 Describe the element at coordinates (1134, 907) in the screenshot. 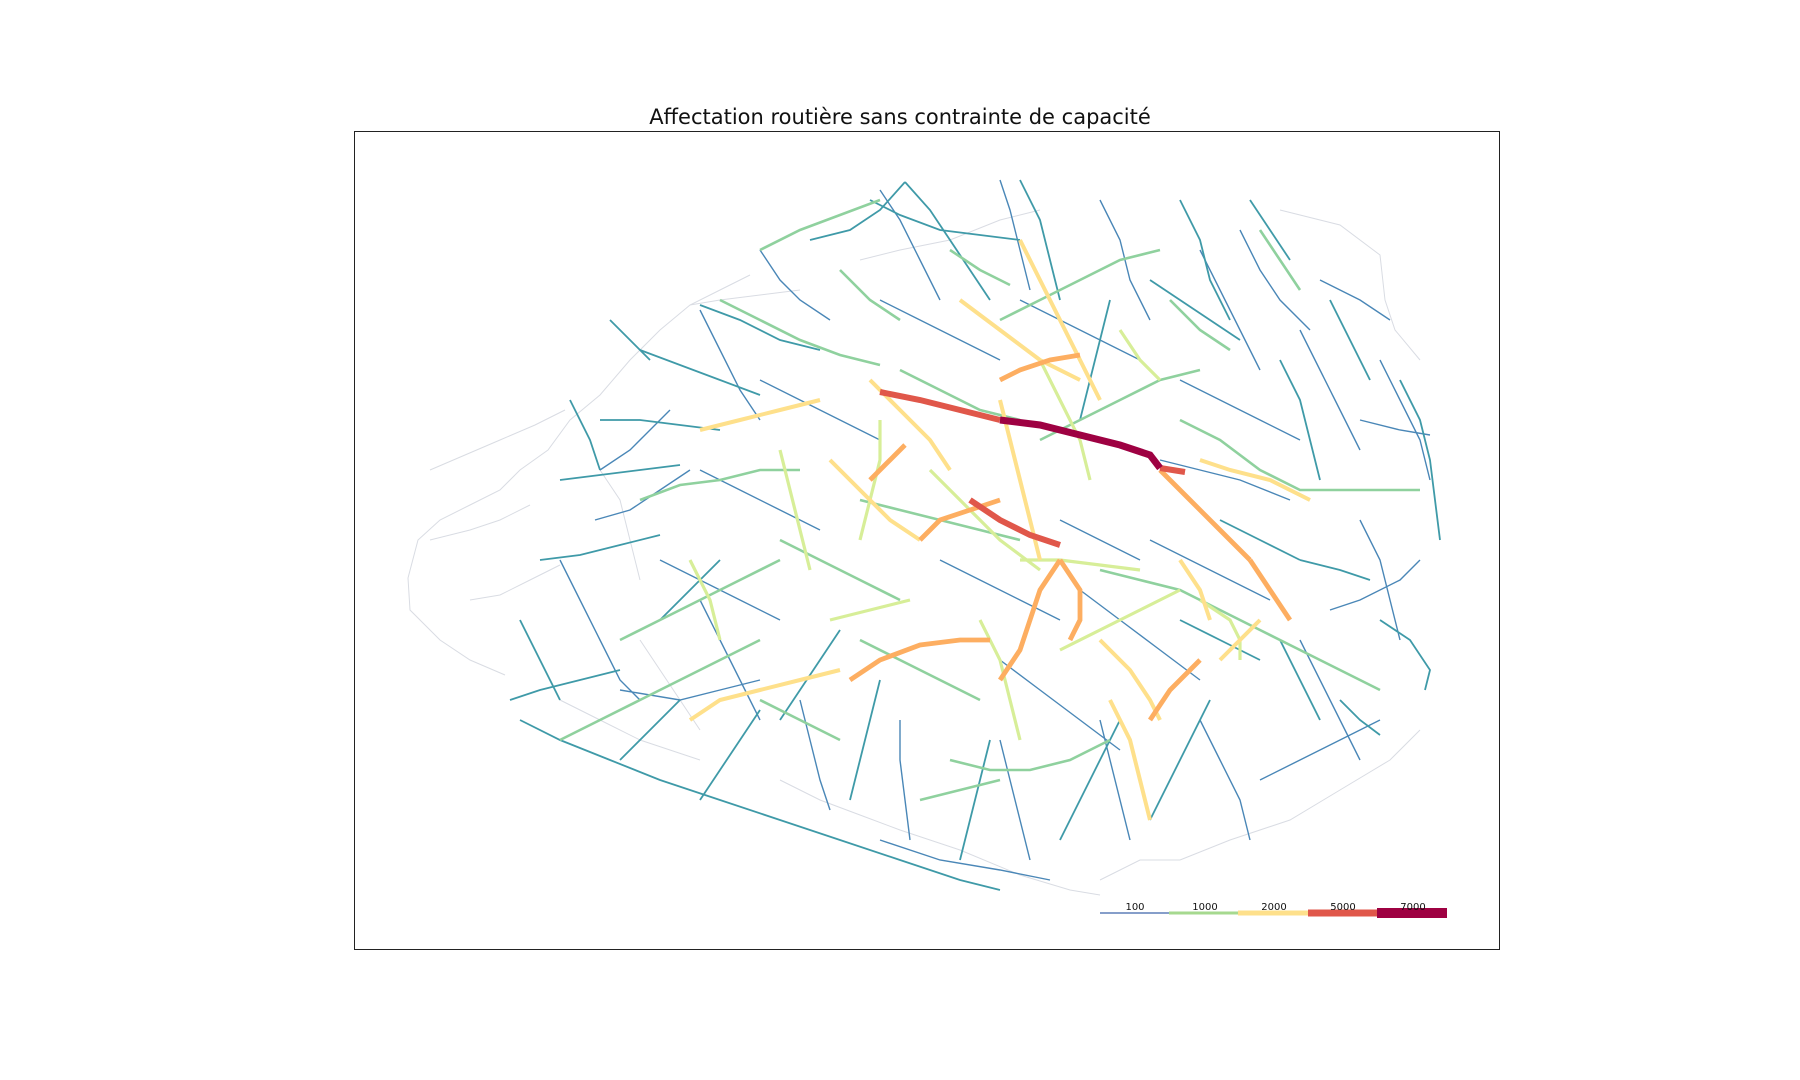

I see `legend-label-100: 100` at that location.